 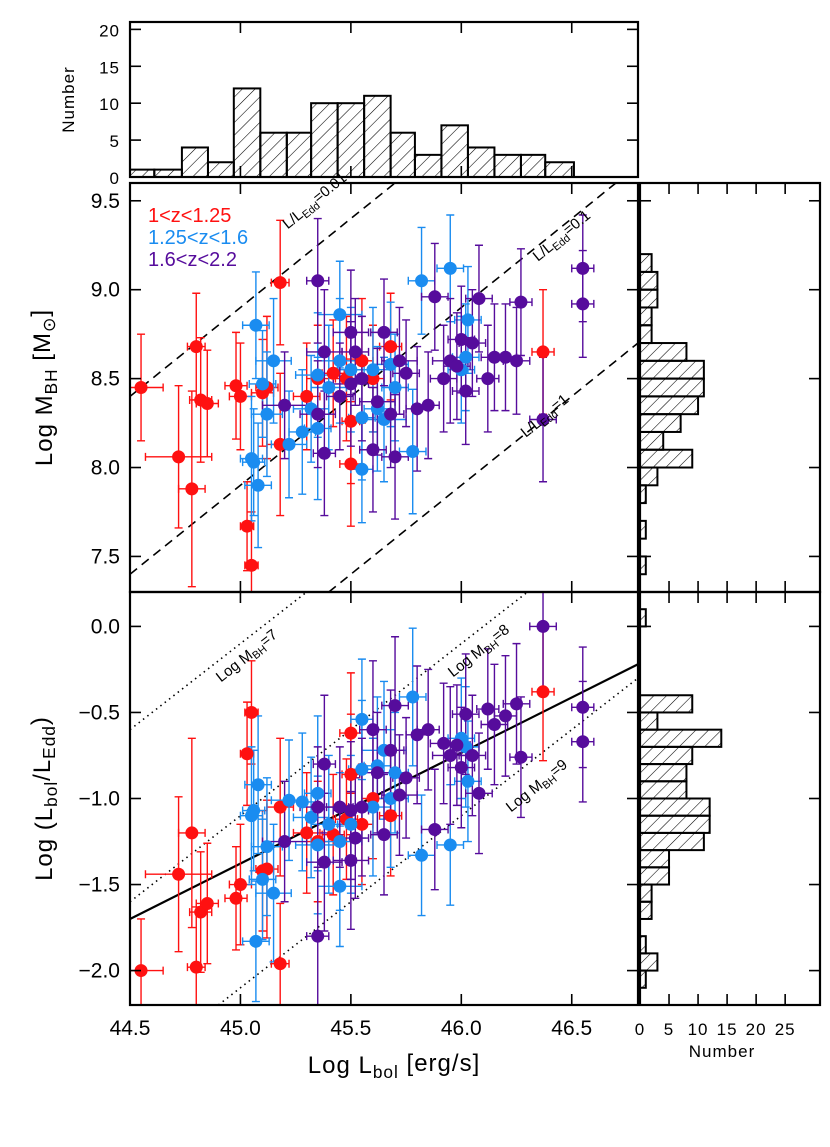 What do you see at coordinates (198, 238) in the screenshot?
I see `legend-entry: 1.25<z<1.6` at bounding box center [198, 238].